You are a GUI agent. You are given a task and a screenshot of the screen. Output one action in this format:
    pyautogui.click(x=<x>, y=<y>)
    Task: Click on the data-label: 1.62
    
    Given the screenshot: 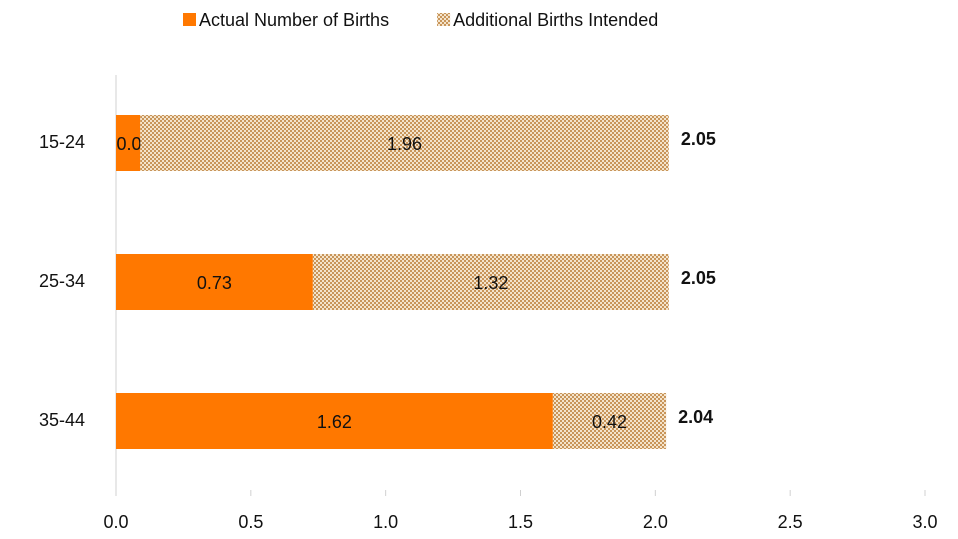 What is the action you would take?
    pyautogui.click(x=334, y=422)
    